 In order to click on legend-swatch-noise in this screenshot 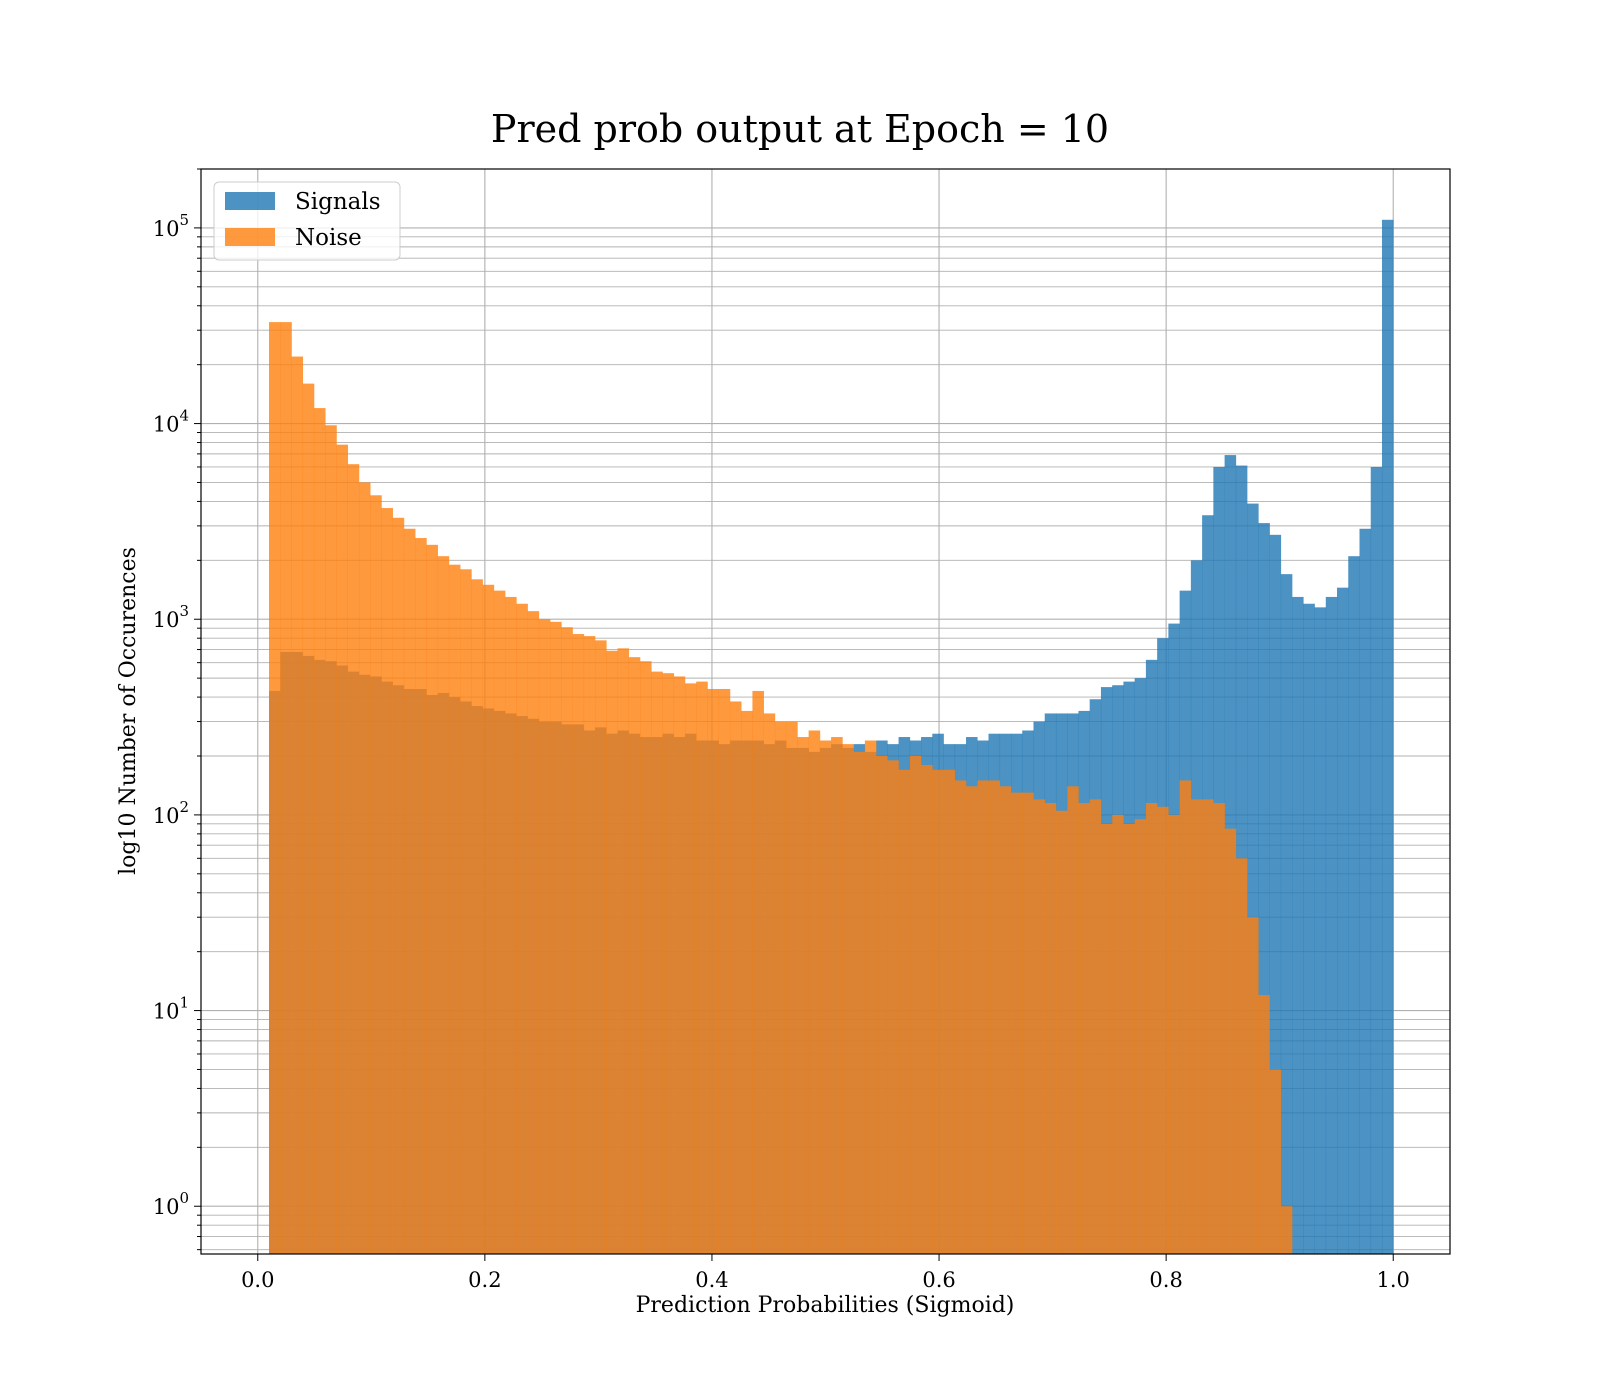, I will do `click(250, 237)`.